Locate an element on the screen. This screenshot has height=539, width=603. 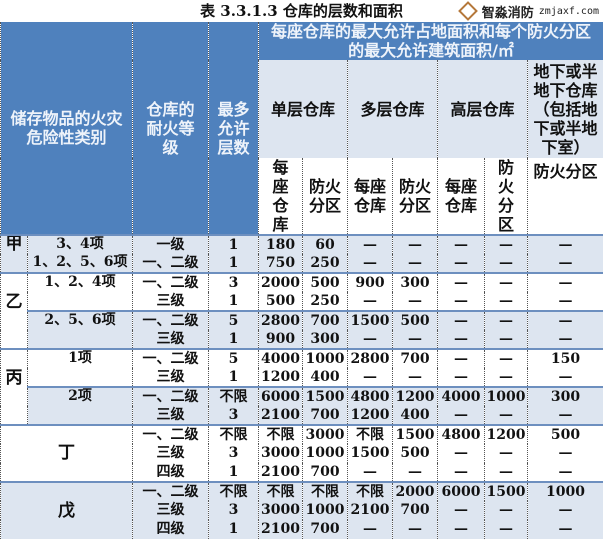
multi-per-building-cell: 2100 is located at coordinates (370, 510).